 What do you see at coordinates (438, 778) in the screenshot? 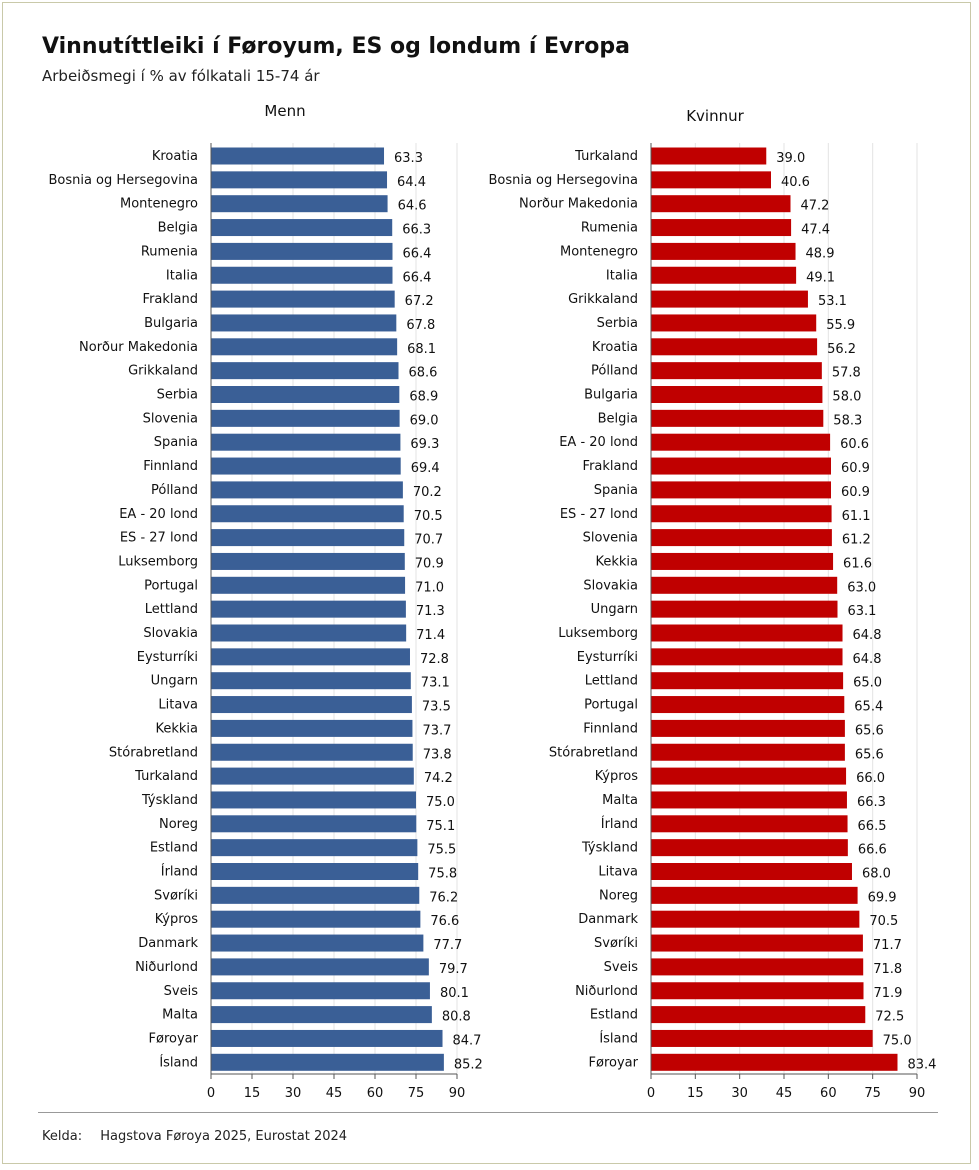
I see `menn-value-label: 74.2` at bounding box center [438, 778].